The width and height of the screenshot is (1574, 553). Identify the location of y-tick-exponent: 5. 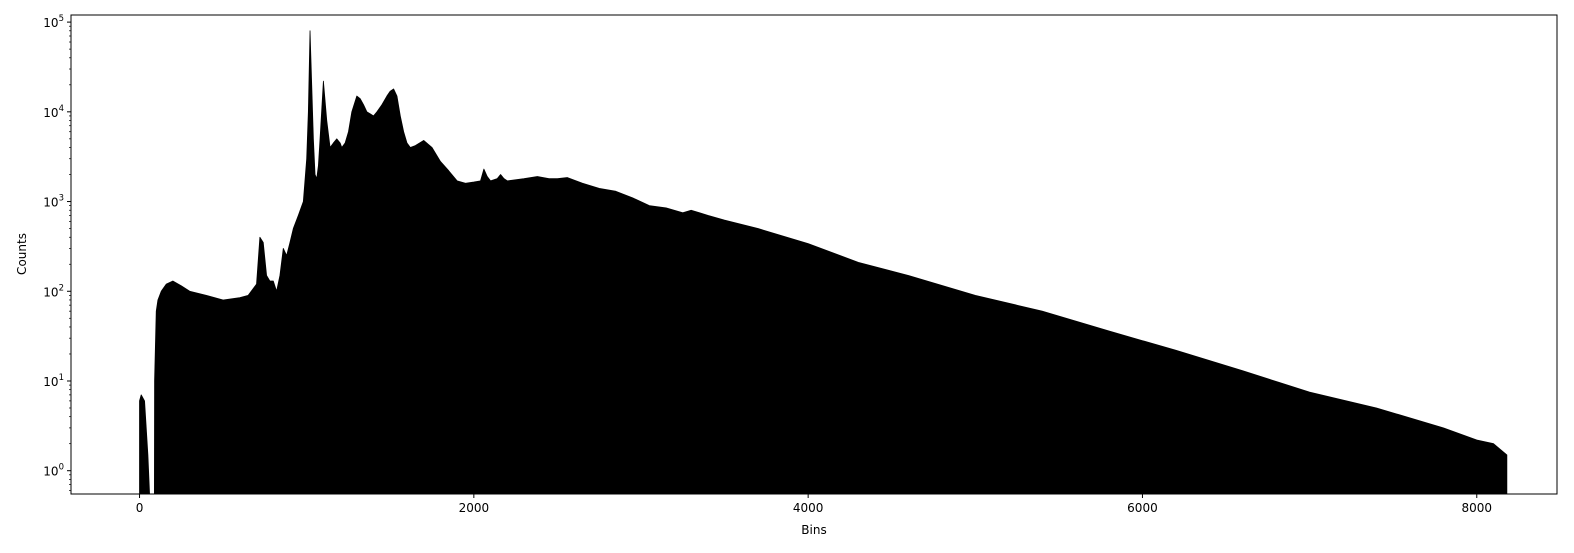
(61, 19).